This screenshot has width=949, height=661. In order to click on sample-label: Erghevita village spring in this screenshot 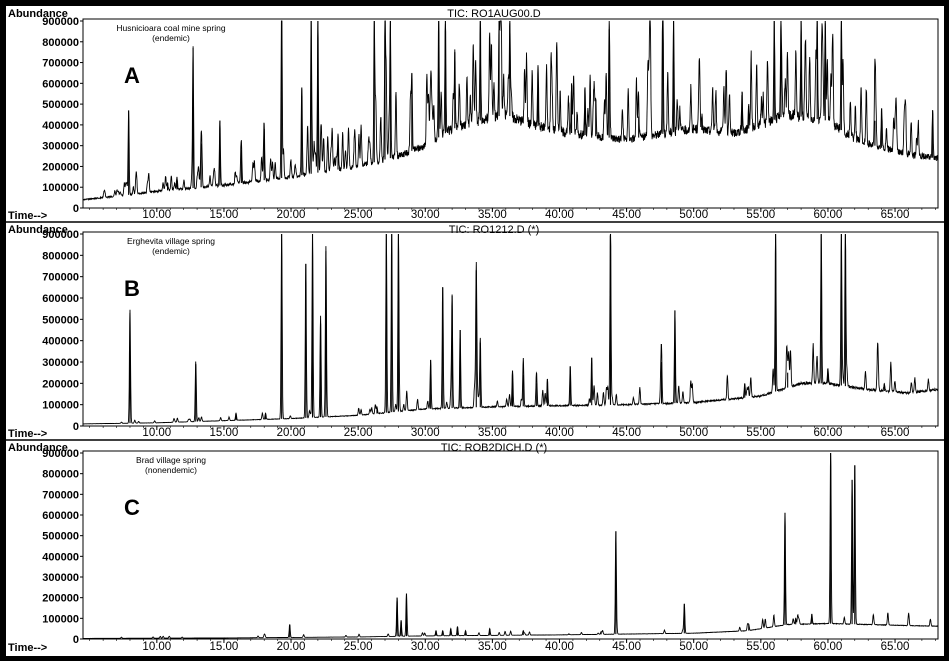, I will do `click(171, 241)`.